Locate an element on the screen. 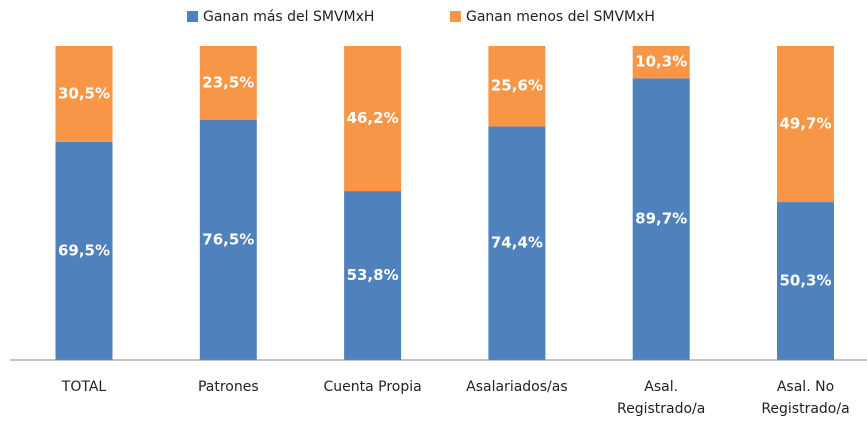 This screenshot has height=421, width=867. value-label: 23,5% is located at coordinates (228, 82).